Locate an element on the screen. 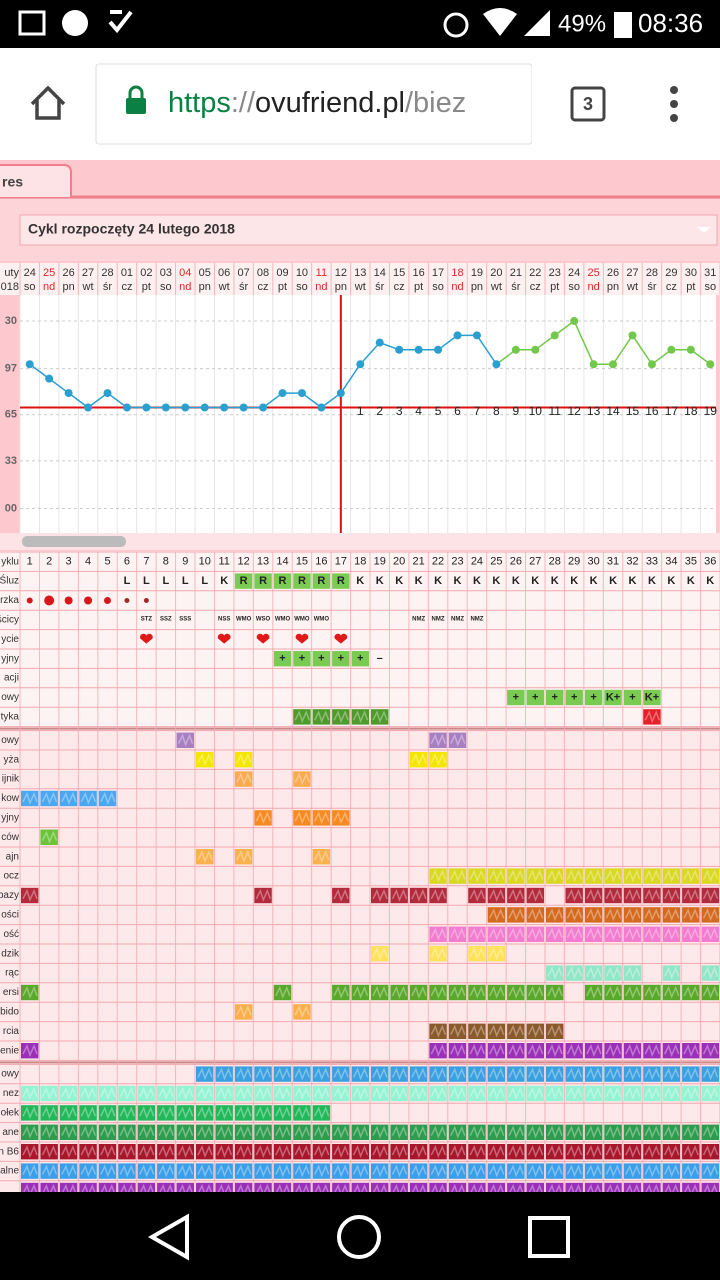 The height and width of the screenshot is (1280, 720). app-icon is located at coordinates (75, 23).